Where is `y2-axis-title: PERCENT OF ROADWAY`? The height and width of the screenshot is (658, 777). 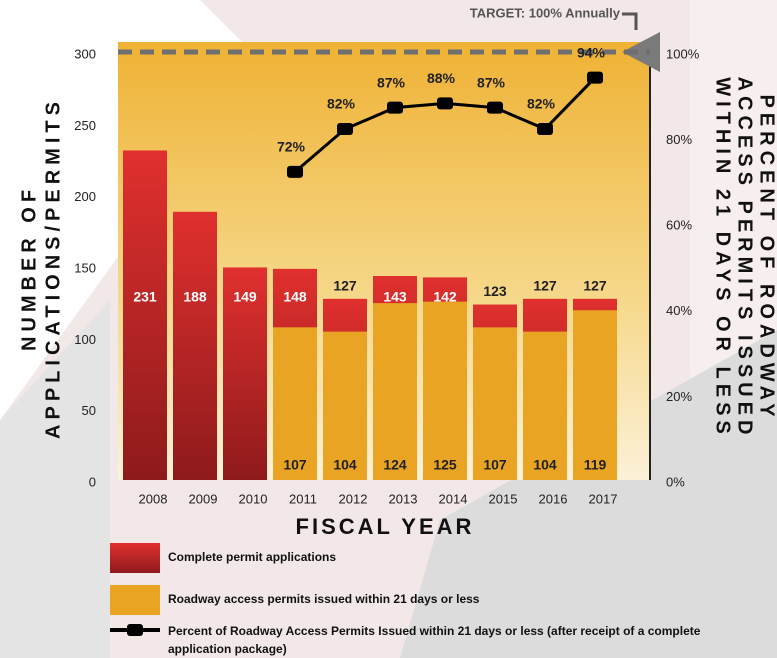
y2-axis-title: PERCENT OF ROADWAY is located at coordinates (766, 257).